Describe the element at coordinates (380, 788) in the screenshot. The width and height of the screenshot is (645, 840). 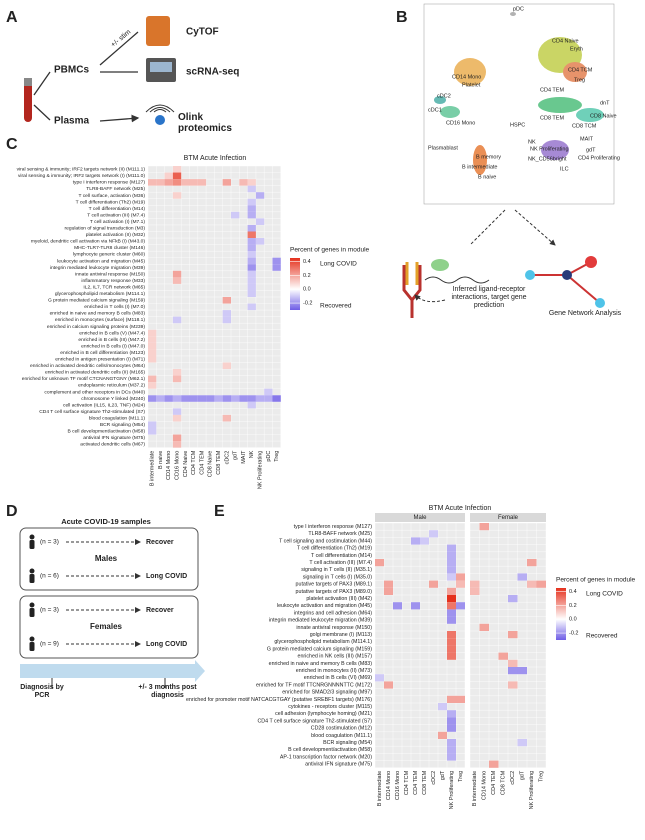
I see `column-label: B intermediate` at that location.